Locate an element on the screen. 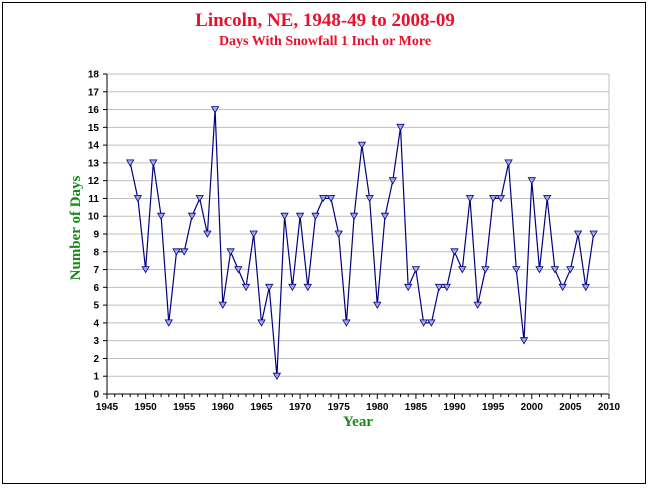 Image resolution: width=650 pixels, height=488 pixels. y-tick-label: 13 is located at coordinates (94, 163).